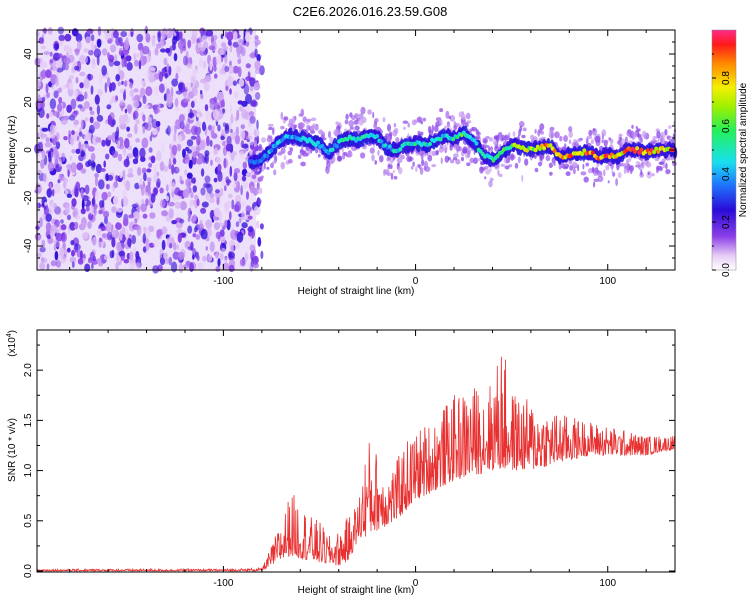 This screenshot has height=600, width=750. Describe the element at coordinates (607, 583) in the screenshot. I see `snr-x-tick-label: 100` at that location.